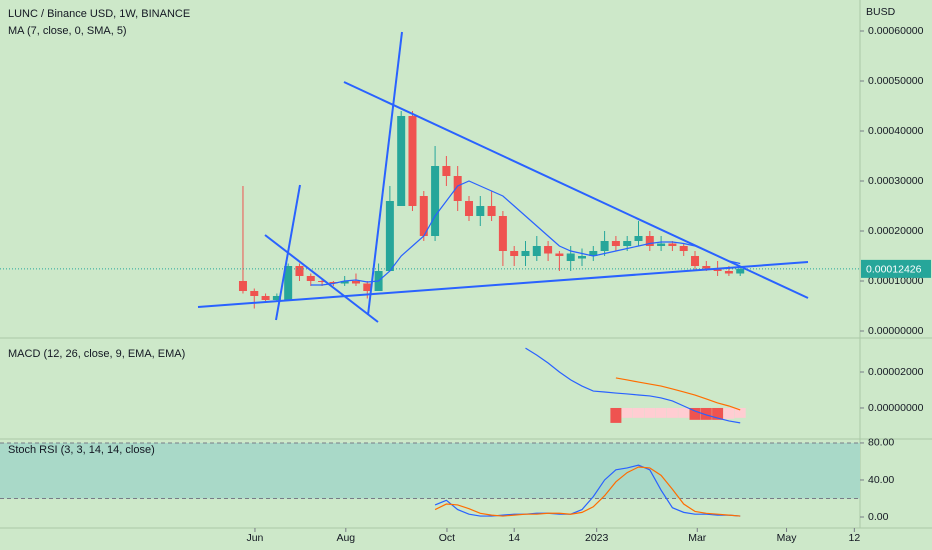  Describe the element at coordinates (896, 372) in the screenshot. I see `y-tick-label: 0.00002000` at that location.